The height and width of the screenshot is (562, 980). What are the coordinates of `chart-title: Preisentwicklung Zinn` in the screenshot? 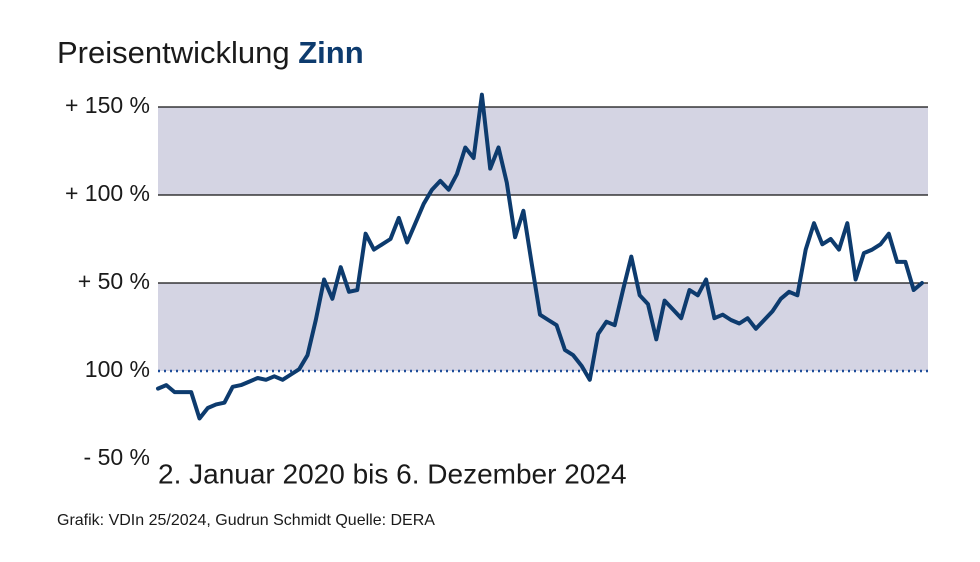 It's located at (210, 52).